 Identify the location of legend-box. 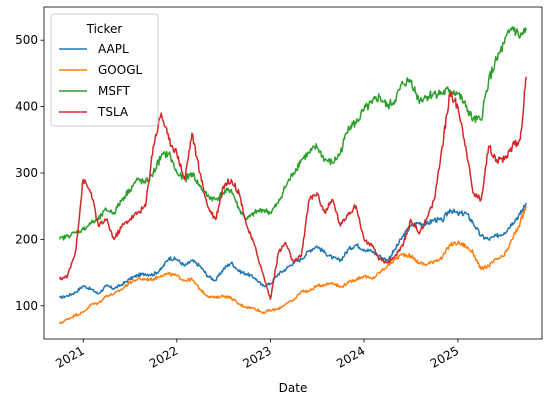
(104, 70).